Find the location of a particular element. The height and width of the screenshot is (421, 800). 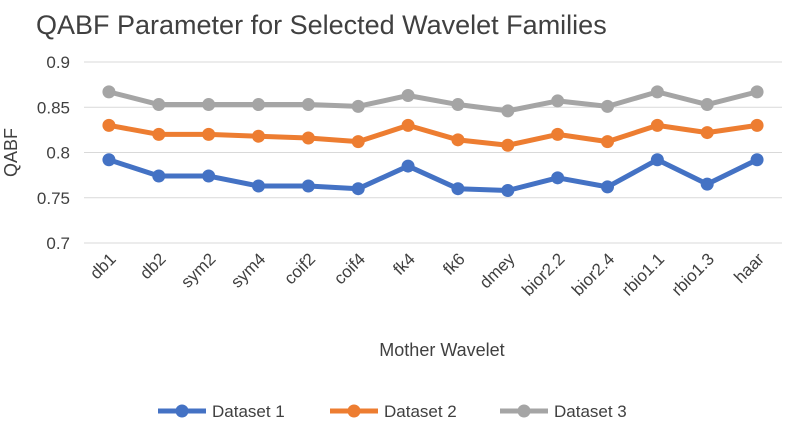

x-tick-label: db1 is located at coordinates (102, 265).